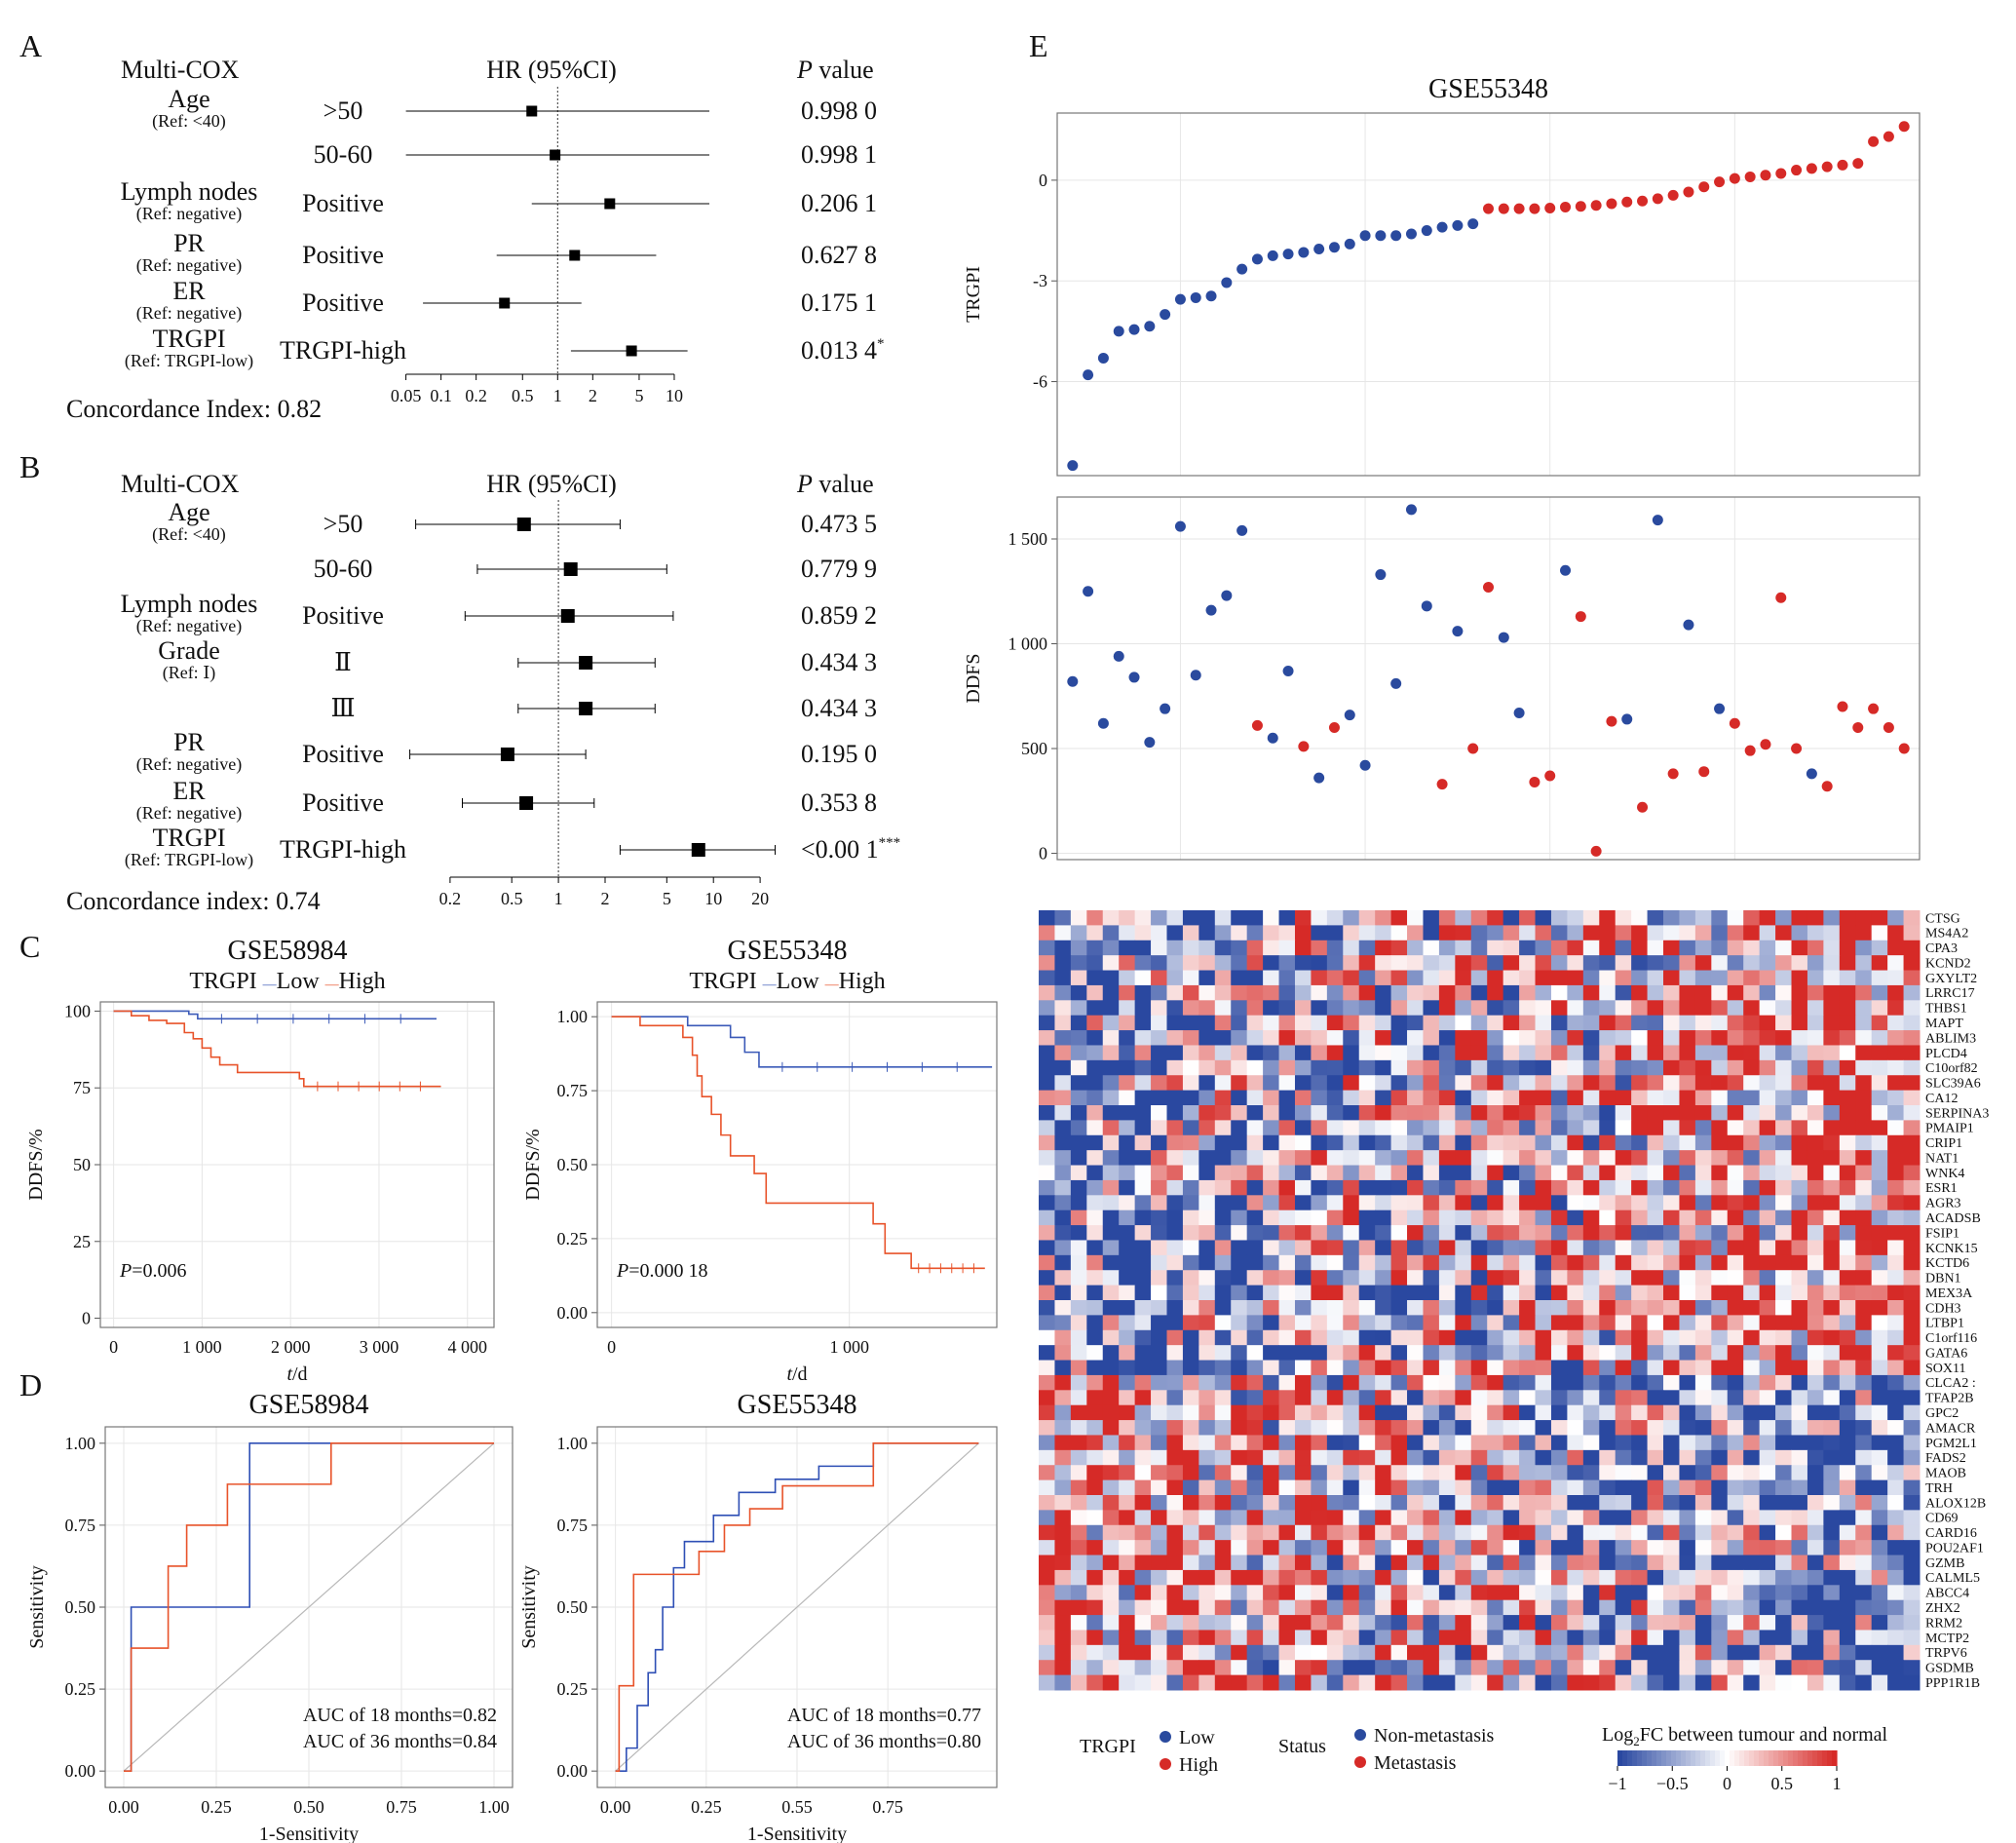 The width and height of the screenshot is (2016, 1843). Describe the element at coordinates (797, 1607) in the screenshot. I see `plot-frame` at that location.